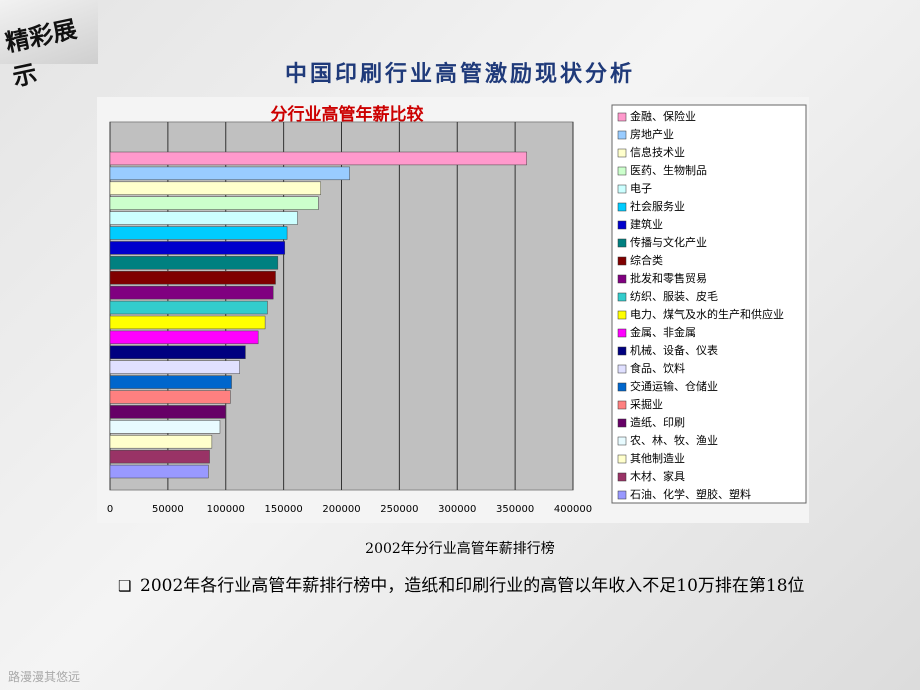 The image size is (920, 690). Describe the element at coordinates (657, 458) in the screenshot. I see `legend-label: 其他制造业` at that location.